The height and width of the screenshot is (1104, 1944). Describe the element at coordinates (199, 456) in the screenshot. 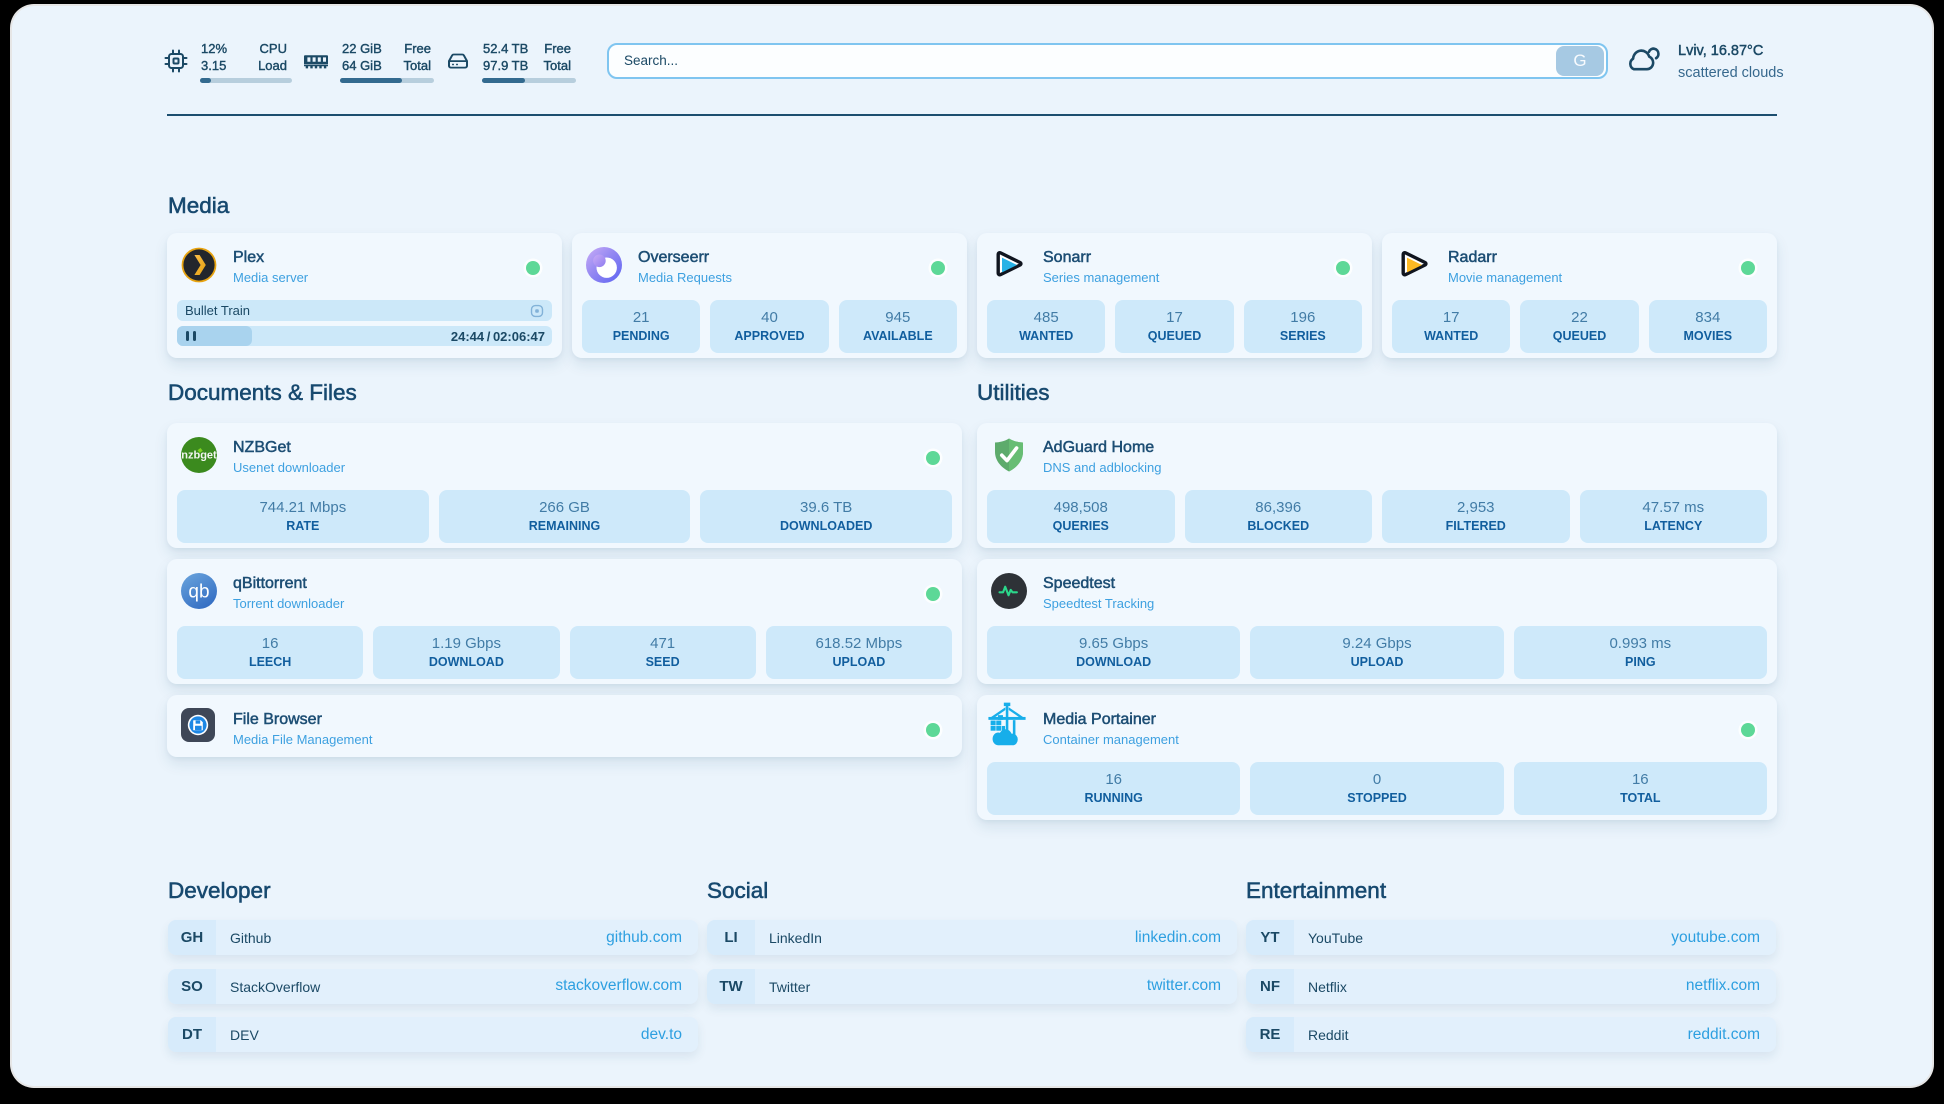

I see `svg-text: nzbget` at that location.